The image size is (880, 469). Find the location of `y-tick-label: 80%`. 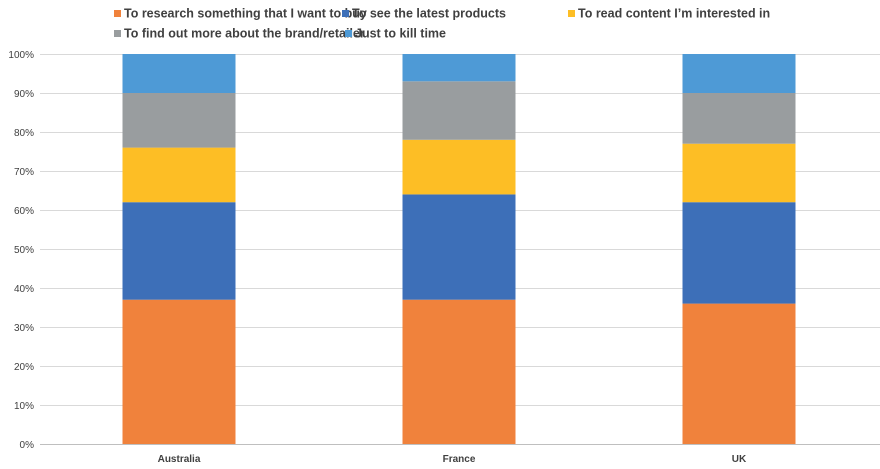

y-tick-label: 80% is located at coordinates (24, 133).